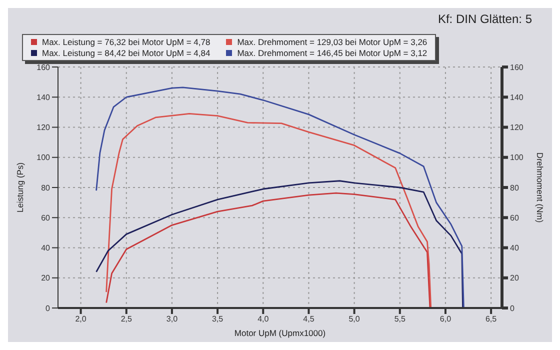  What do you see at coordinates (309, 319) in the screenshot?
I see `x-tick-label: 4,5` at bounding box center [309, 319].